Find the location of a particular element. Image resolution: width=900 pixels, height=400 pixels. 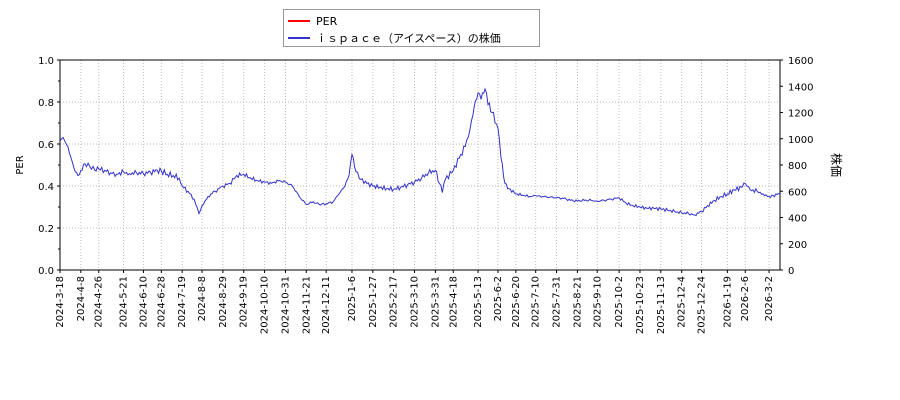

x-tick-label: 2024-5-21 is located at coordinates (124, 302).